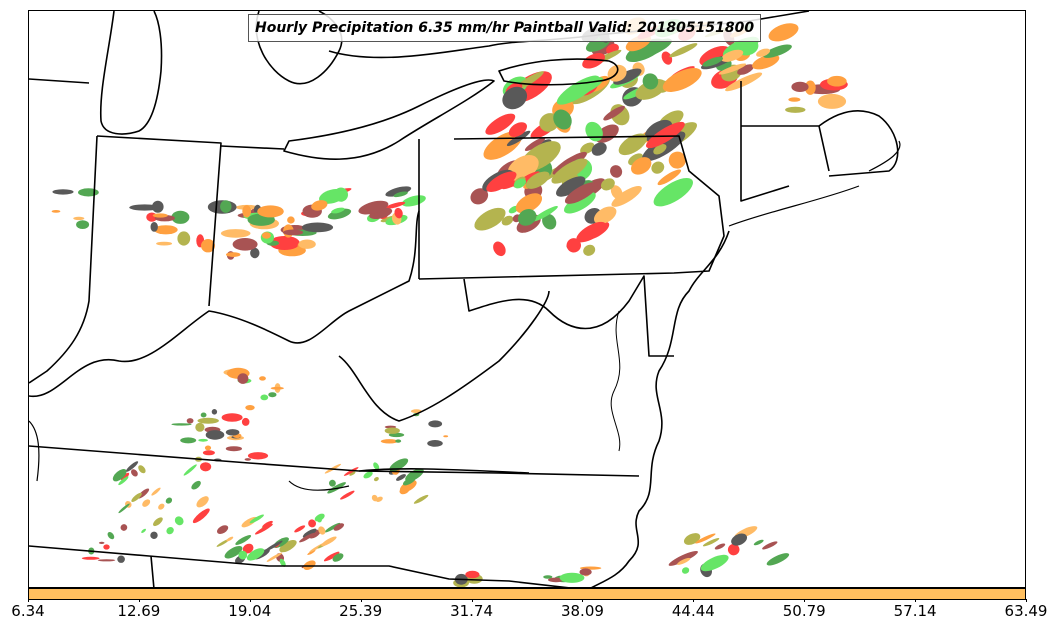 The image size is (1060, 633). I want to click on state-line-west-virginia, so click(444, 356).